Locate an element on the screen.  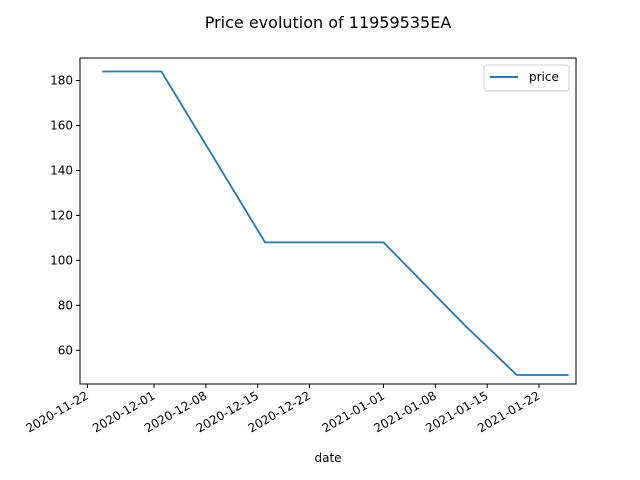
y-tick-label: 140 is located at coordinates (61, 170).